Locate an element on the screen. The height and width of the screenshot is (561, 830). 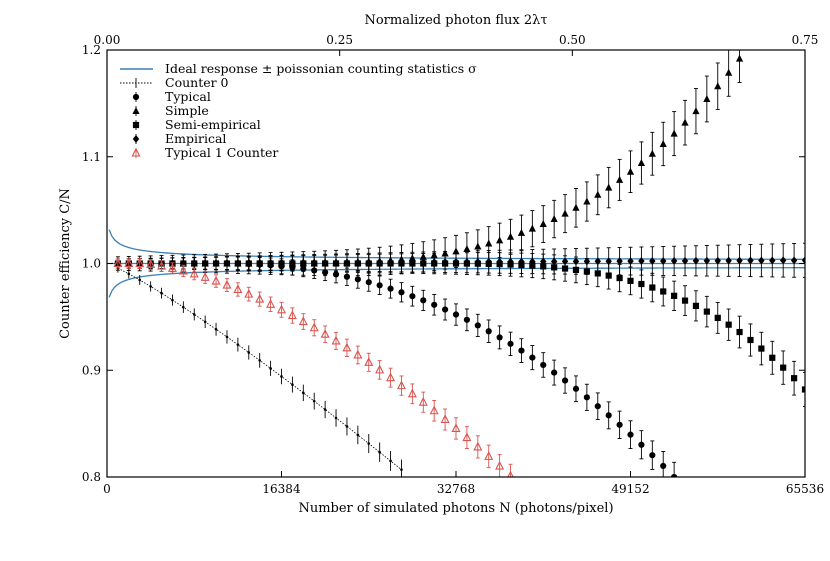
top-x-tick-label: 0.50 is located at coordinates (572, 40).